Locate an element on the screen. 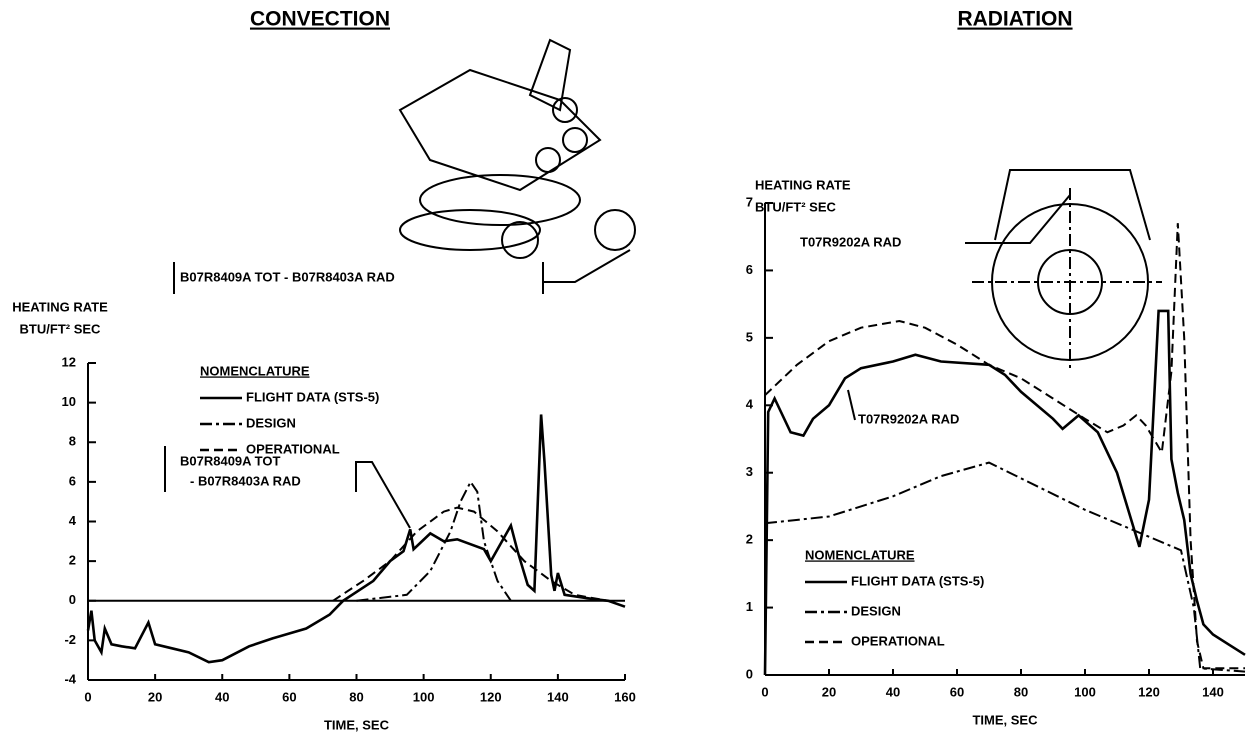  x-tick-label: 160 is located at coordinates (625, 696).